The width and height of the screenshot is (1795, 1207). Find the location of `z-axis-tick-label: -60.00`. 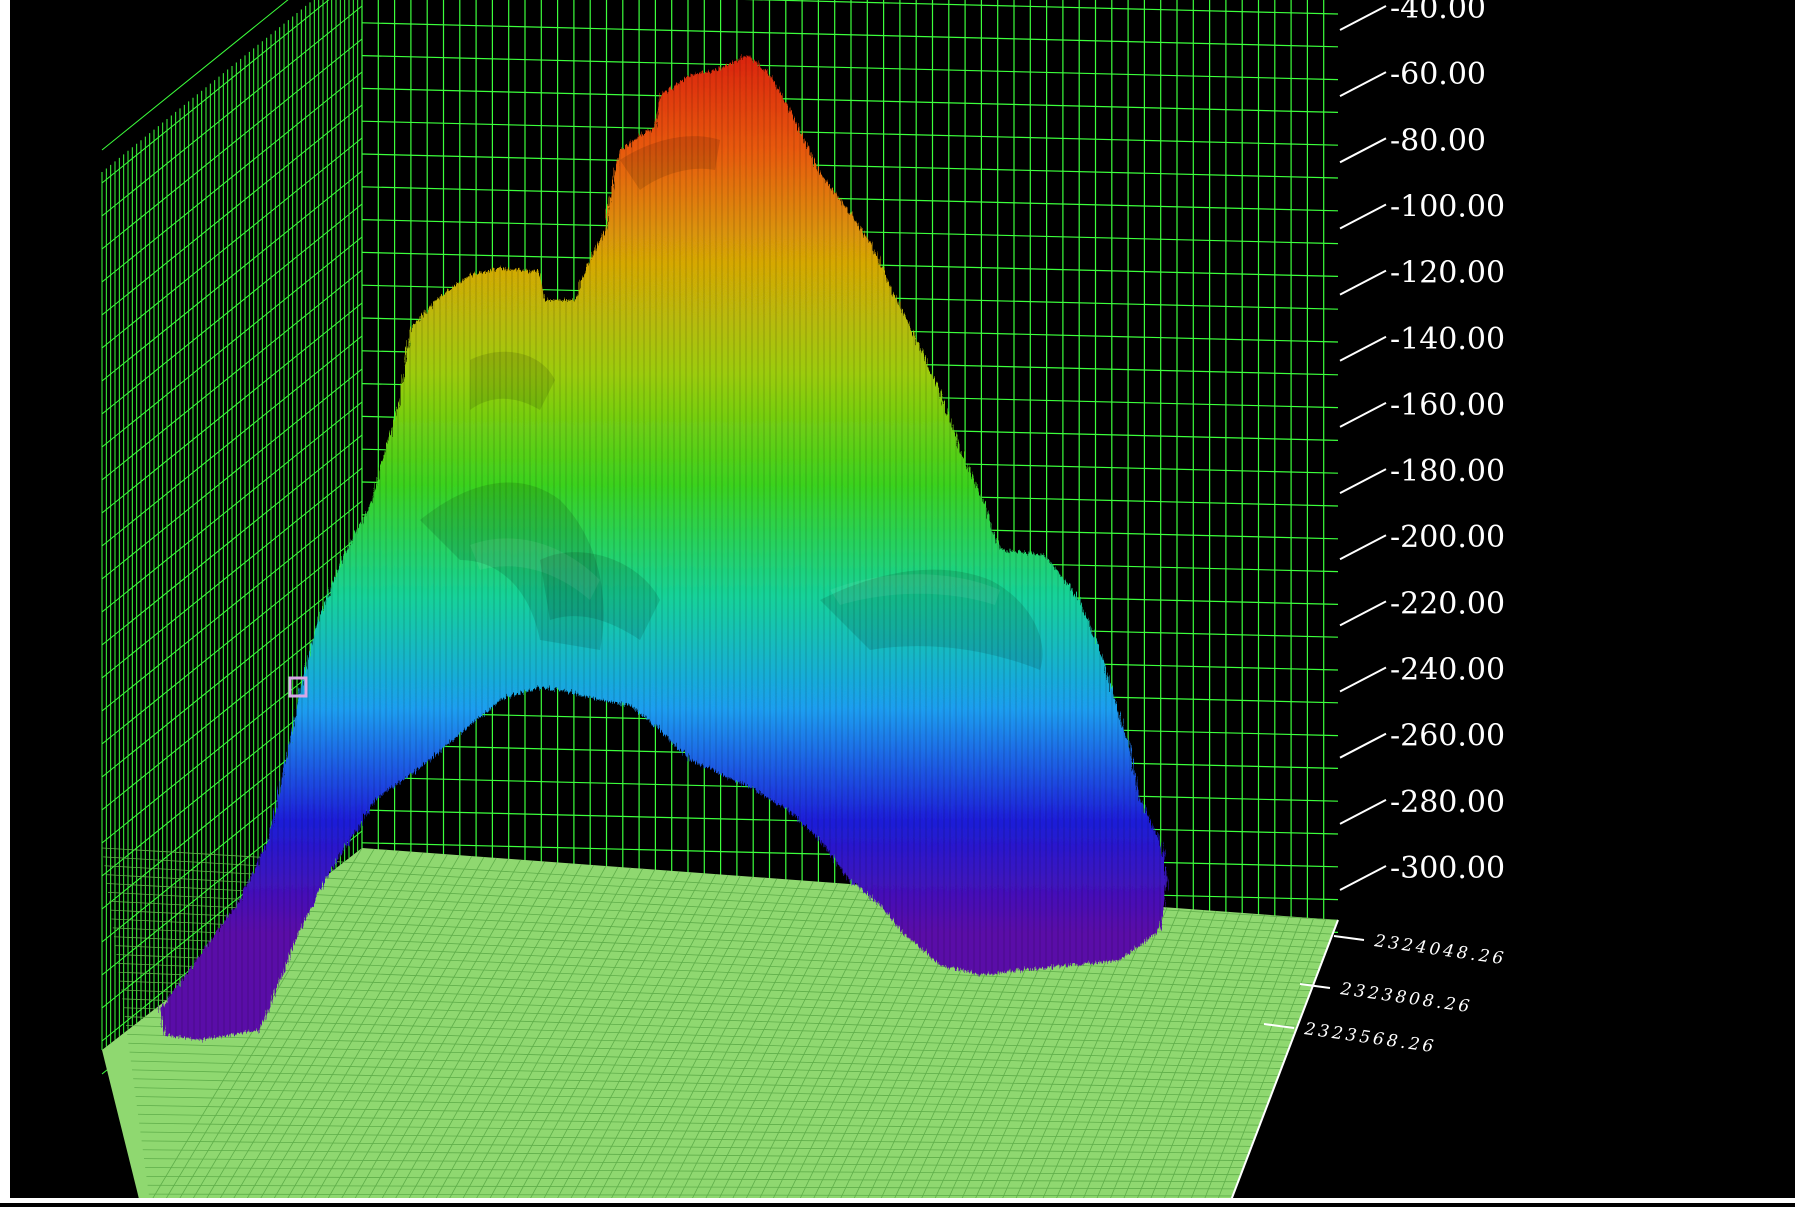

z-axis-tick-label: -60.00 is located at coordinates (1438, 74).